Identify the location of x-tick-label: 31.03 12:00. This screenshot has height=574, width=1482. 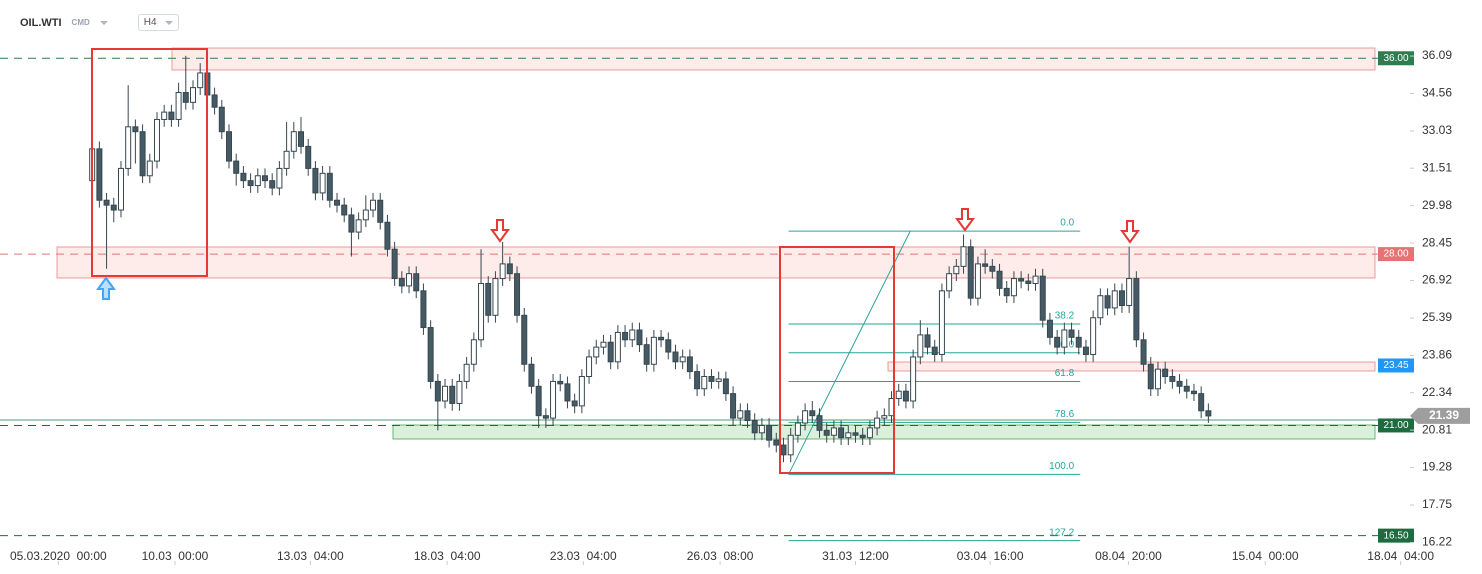
(855, 556).